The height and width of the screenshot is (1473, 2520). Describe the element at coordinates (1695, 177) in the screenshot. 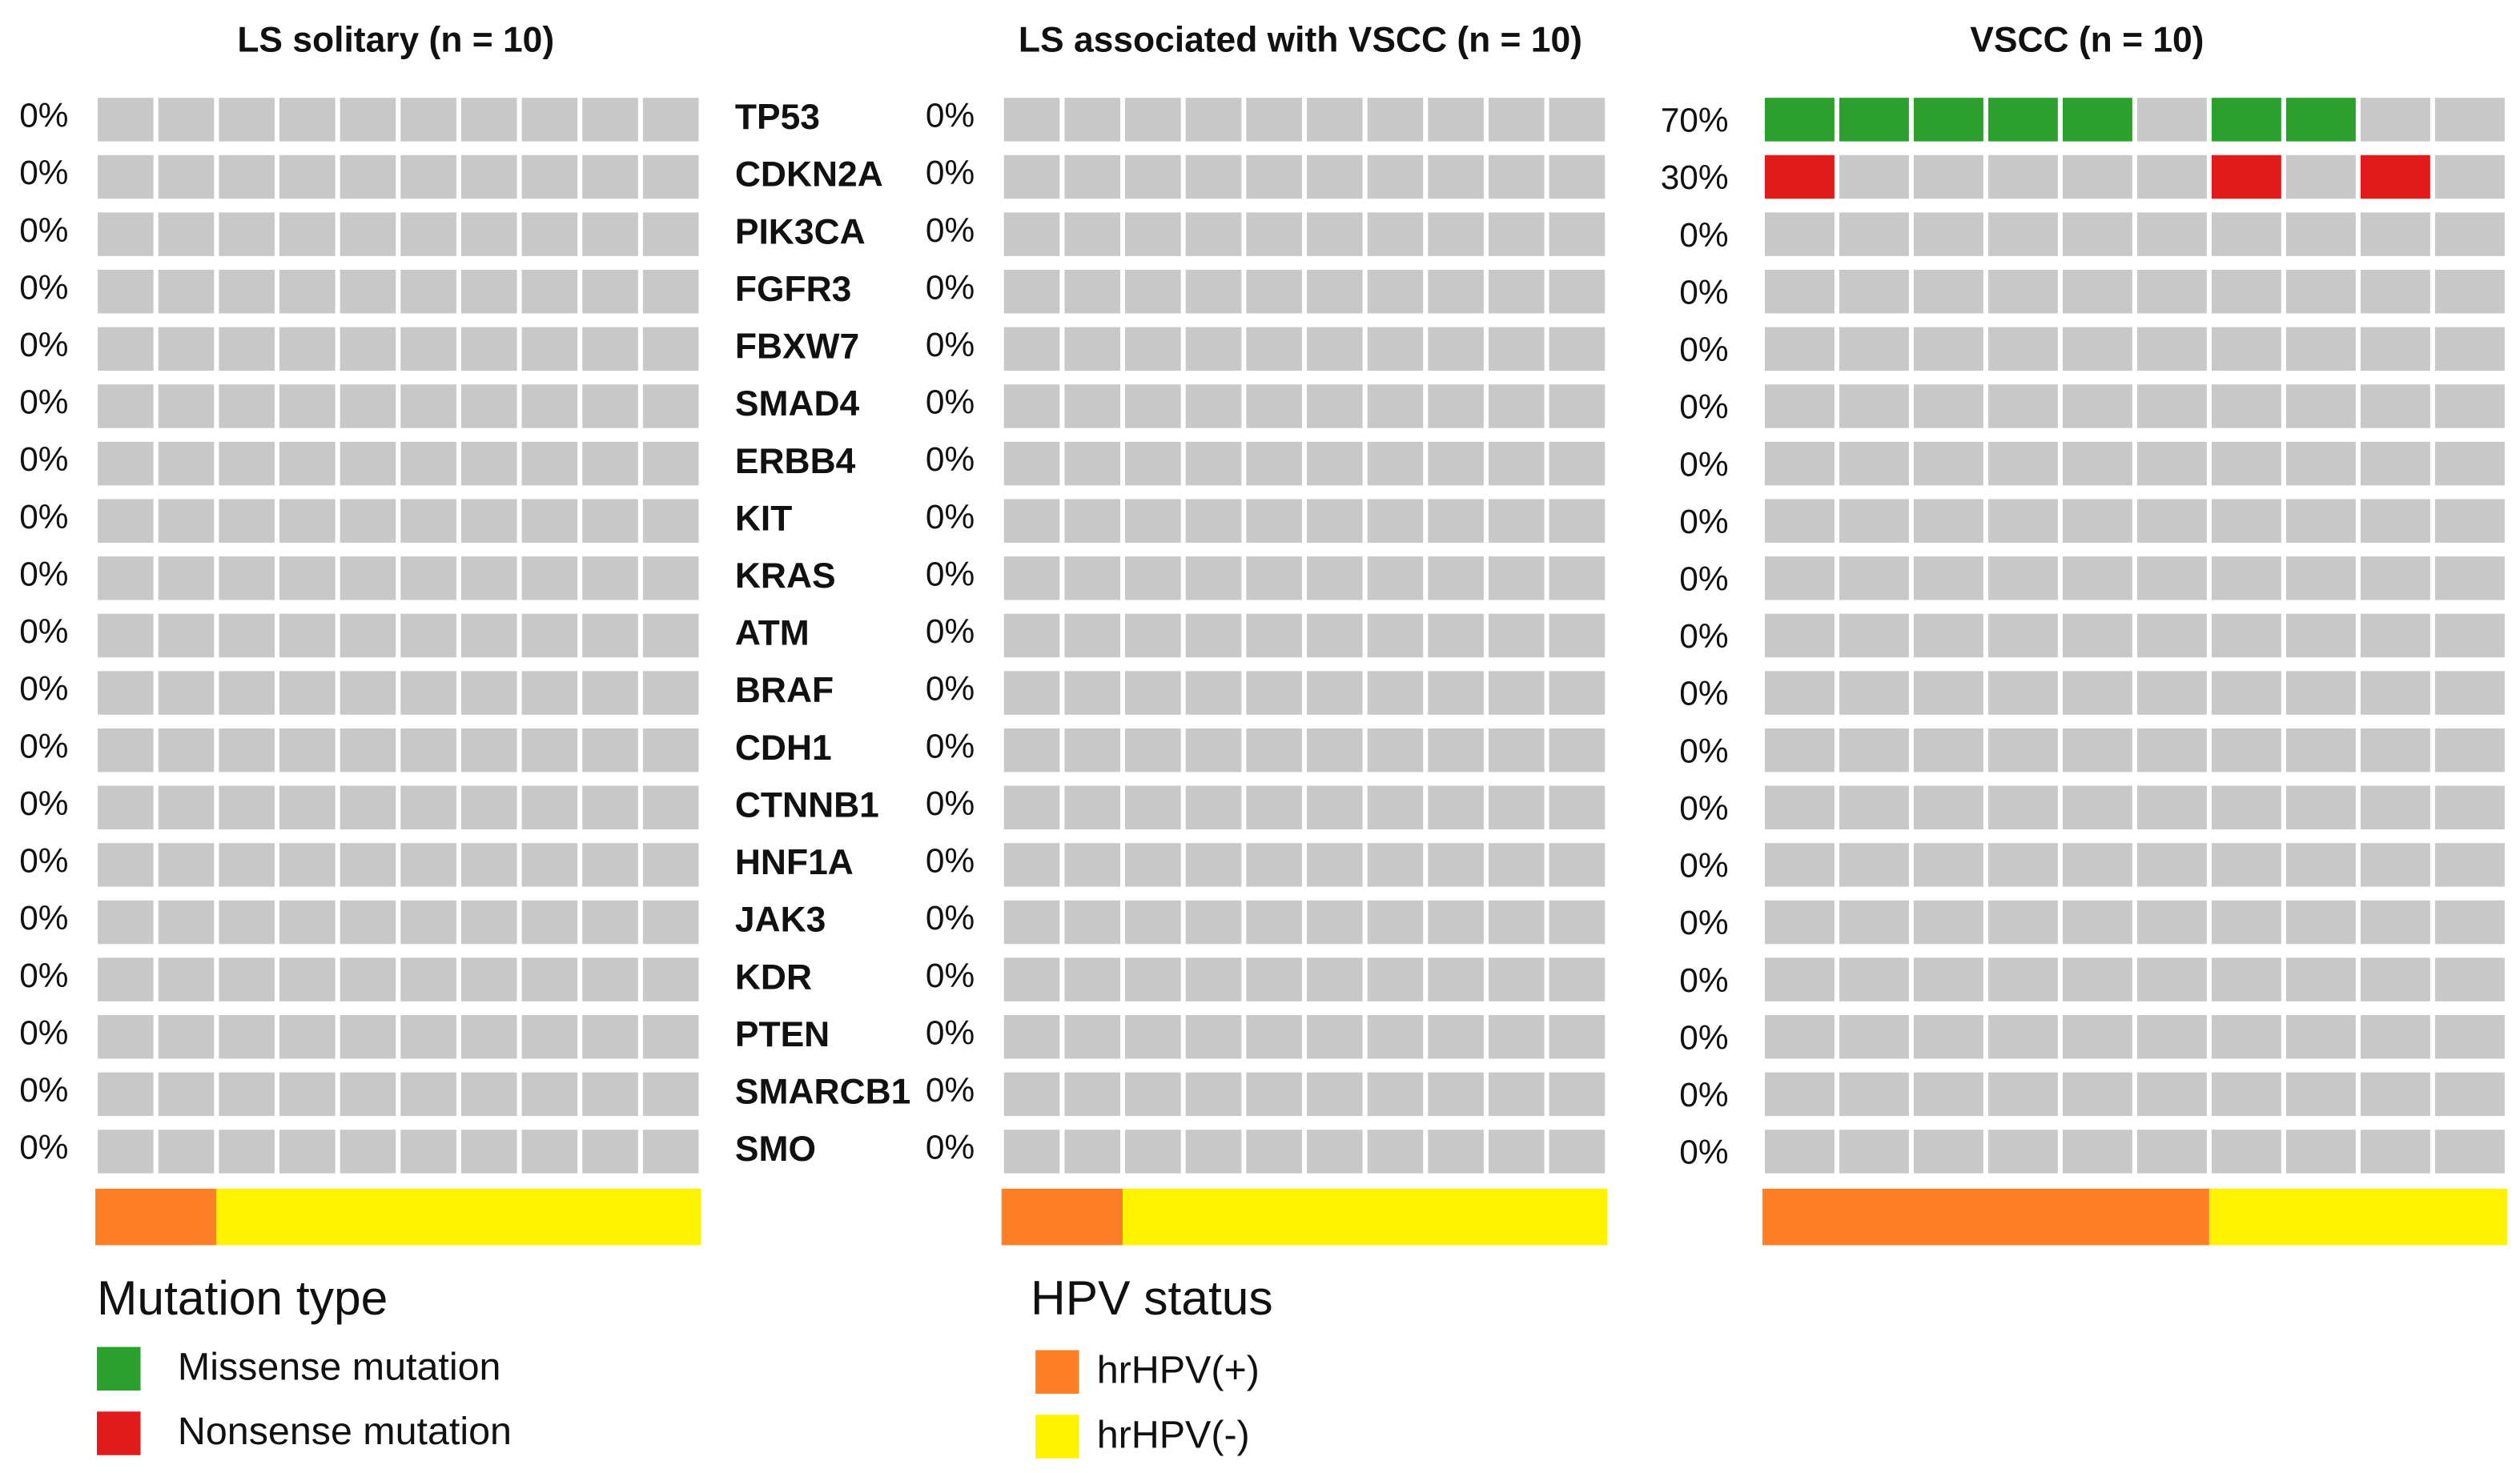

I see `percent-label: 30%` at that location.